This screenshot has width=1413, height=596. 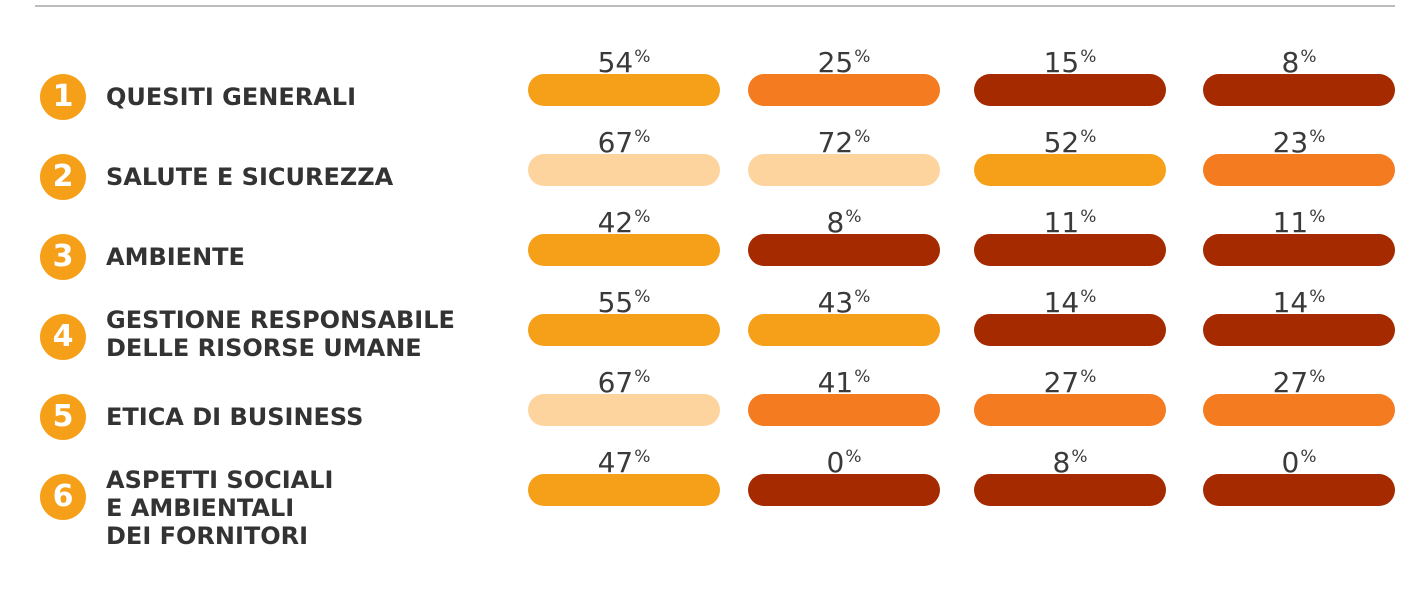 I want to click on row-label-line: ASPETTI SOCIALI, so click(x=220, y=480).